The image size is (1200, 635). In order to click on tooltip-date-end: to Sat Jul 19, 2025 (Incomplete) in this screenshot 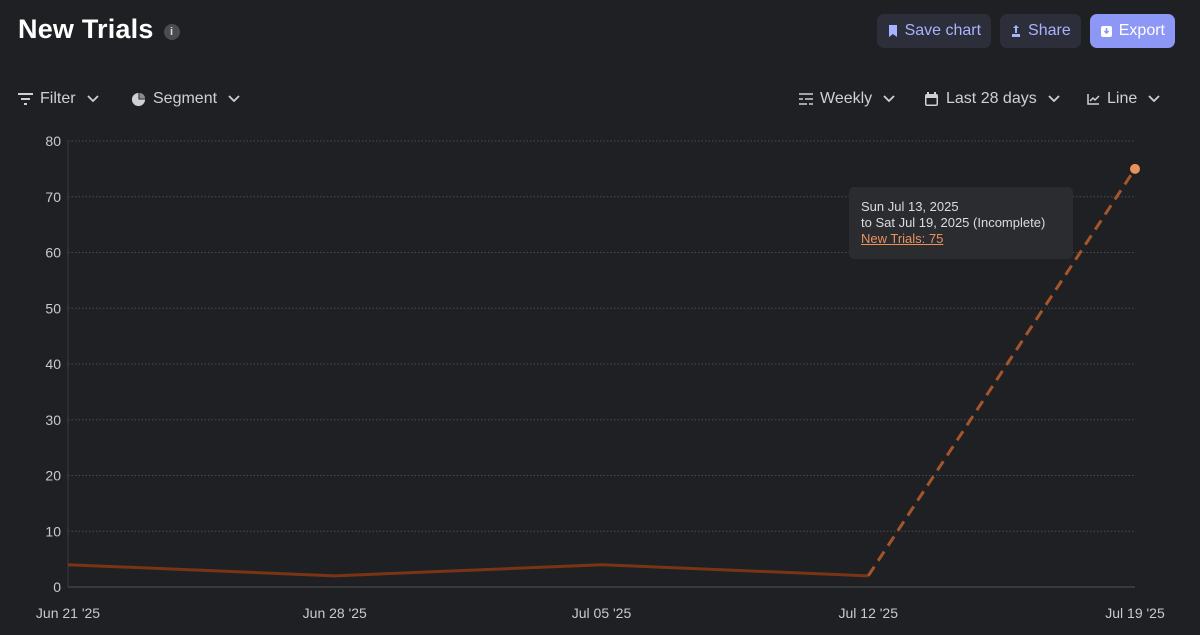, I will do `click(953, 222)`.